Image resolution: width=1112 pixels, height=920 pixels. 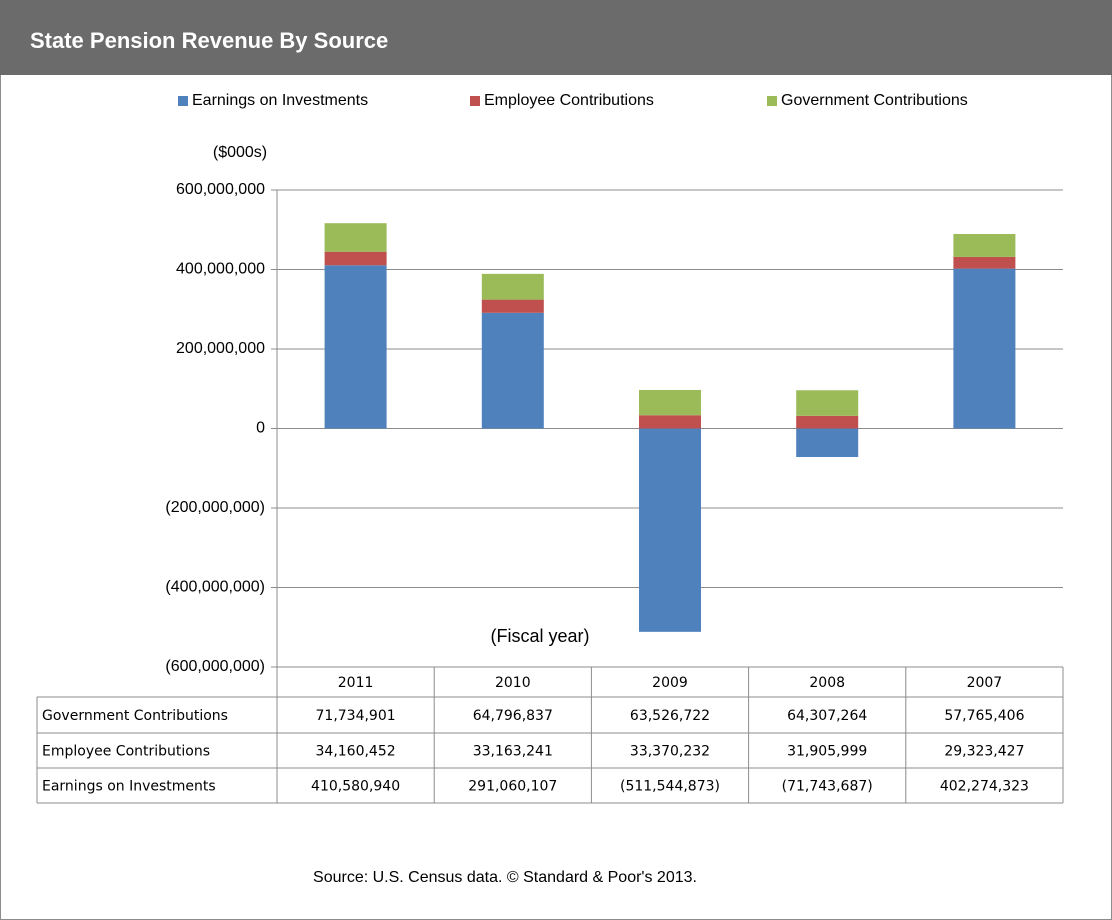 What do you see at coordinates (215, 507) in the screenshot?
I see `y-tick-label: (200,000,000)` at bounding box center [215, 507].